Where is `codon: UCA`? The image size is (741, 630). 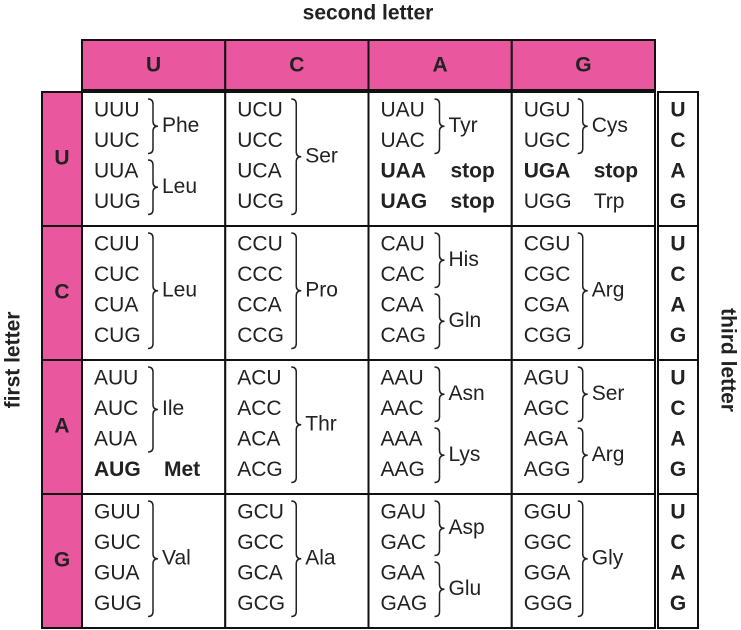
codon: UCA is located at coordinates (259, 171).